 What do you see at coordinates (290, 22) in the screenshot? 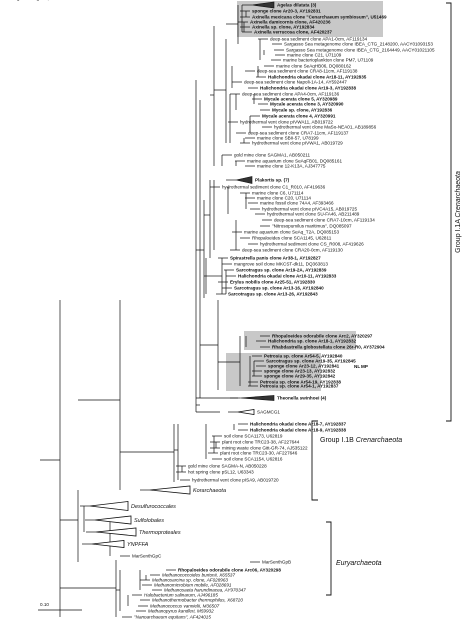
I see `leaf-label: Axinella damicornis clone, AF420236` at bounding box center [290, 22].